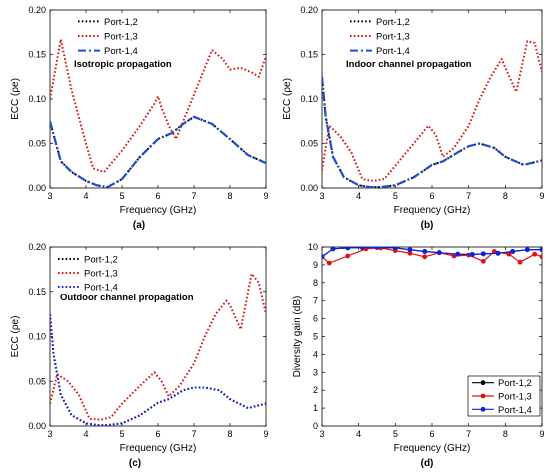 Image resolution: width=550 pixels, height=473 pixels. What do you see at coordinates (139, 225) in the screenshot?
I see `panel-label: (a)` at bounding box center [139, 225].